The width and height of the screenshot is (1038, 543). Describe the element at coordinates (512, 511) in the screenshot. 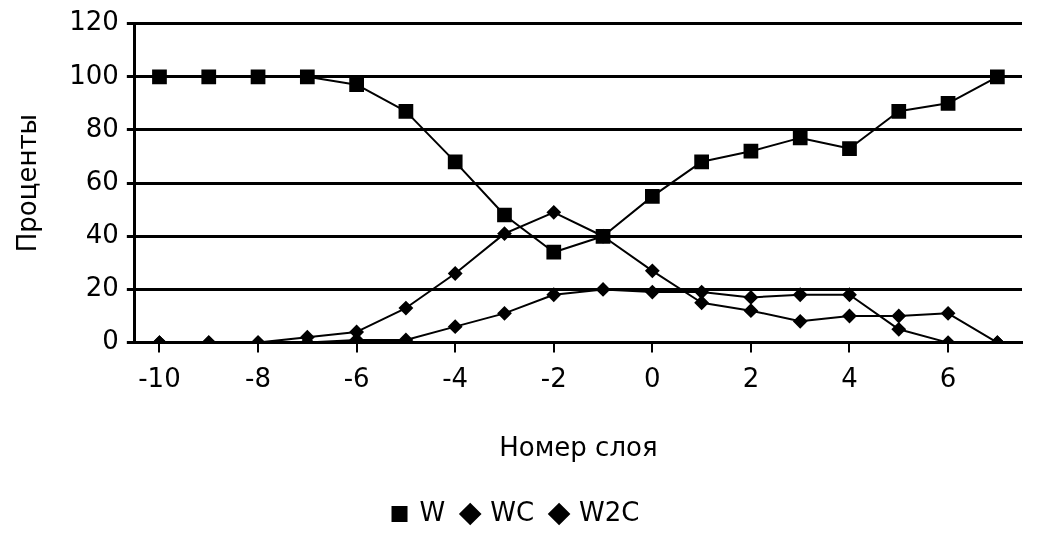

I see `legend-label: WC` at that location.